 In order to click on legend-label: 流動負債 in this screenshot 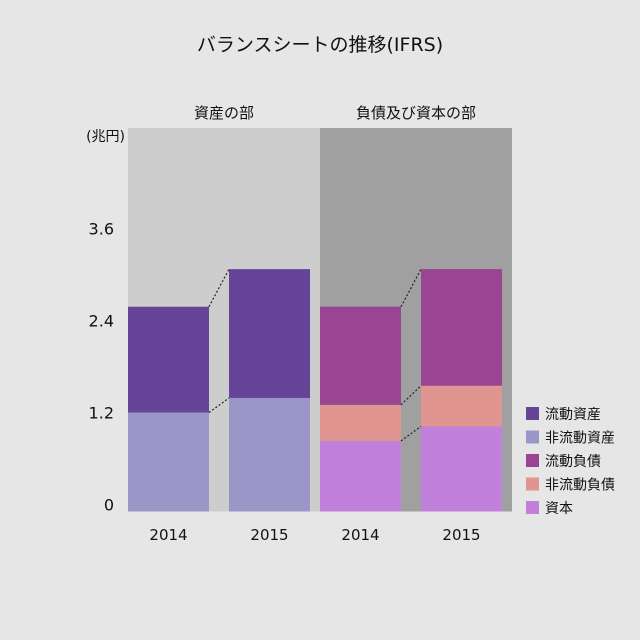, I will do `click(573, 462)`.